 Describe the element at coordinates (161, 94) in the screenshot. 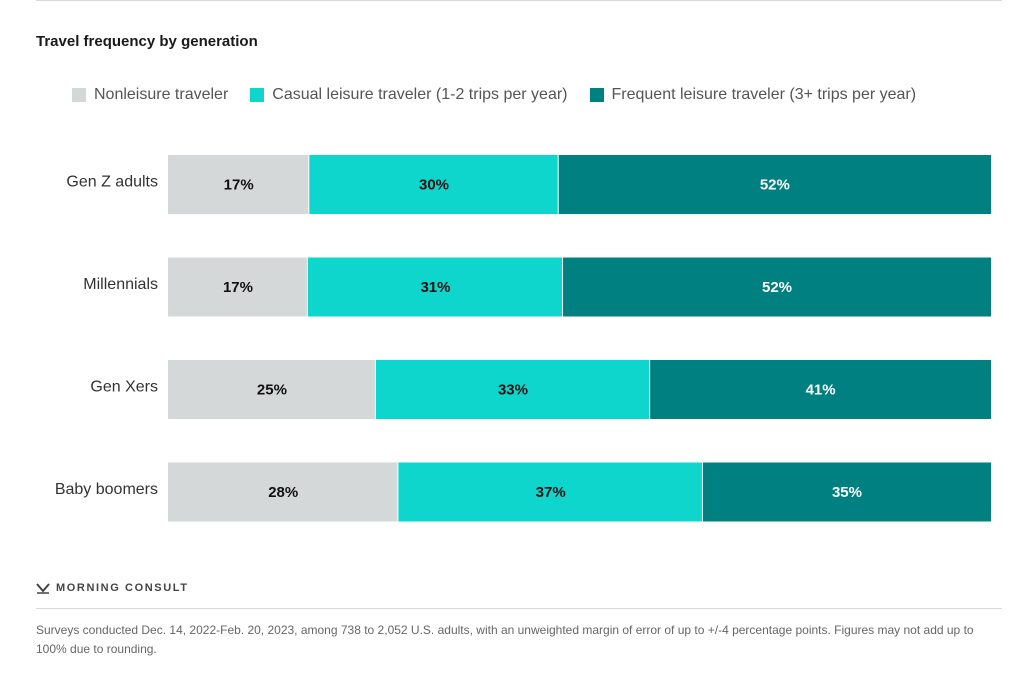

I see `legend-label-nonleisure: Nonleisure traveler` at that location.